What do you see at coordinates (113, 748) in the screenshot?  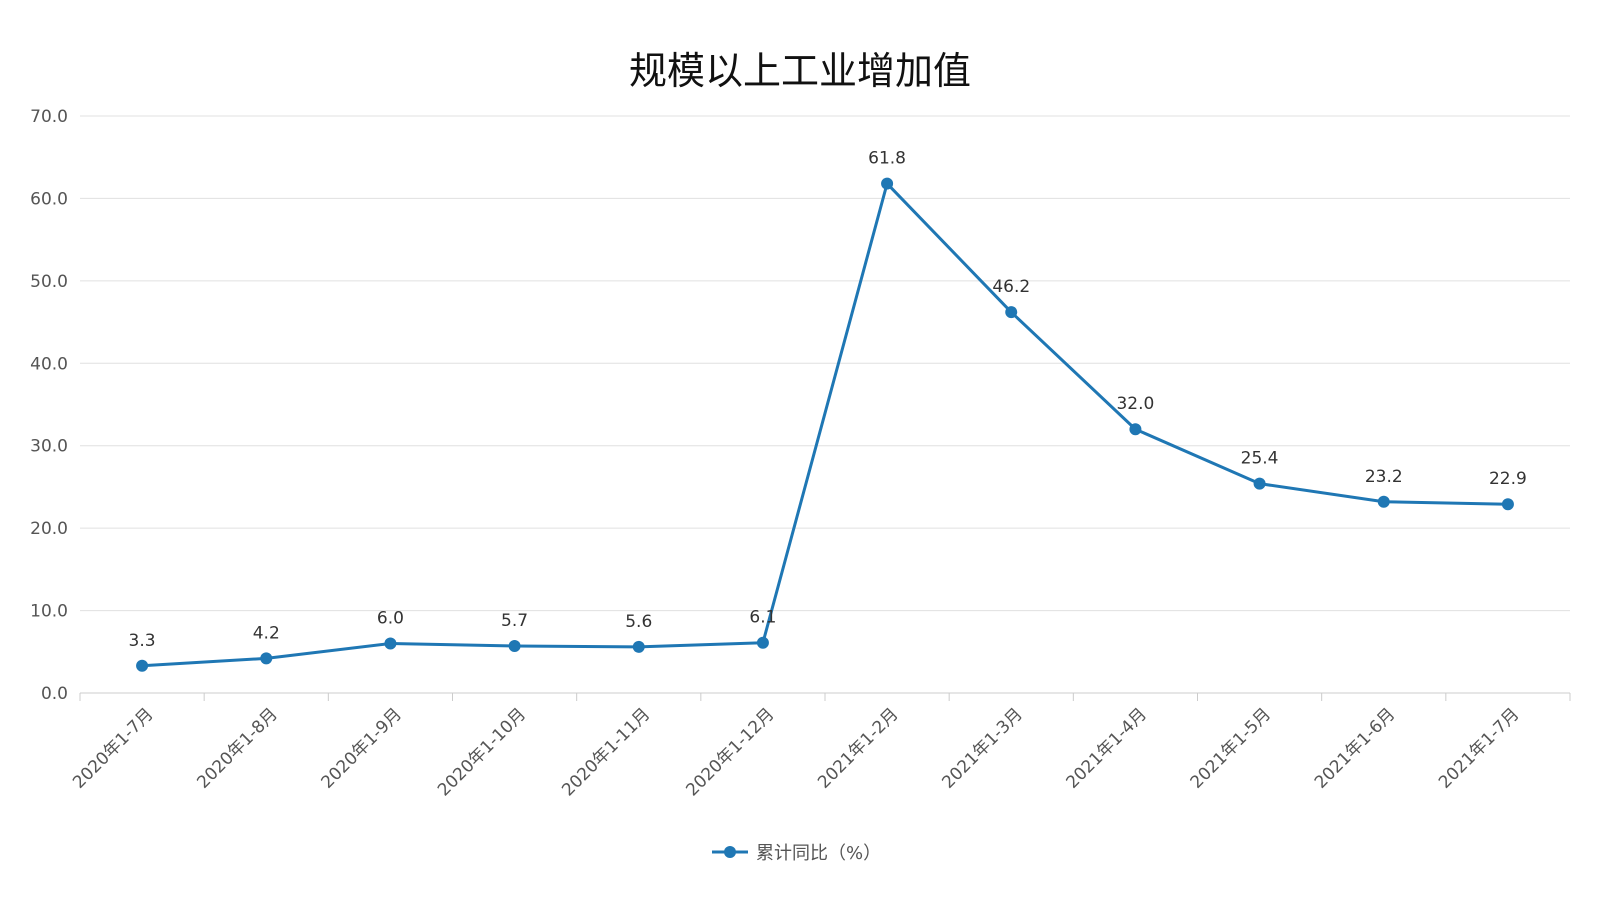 I see `x-tick-label: 2020年1-7月` at bounding box center [113, 748].